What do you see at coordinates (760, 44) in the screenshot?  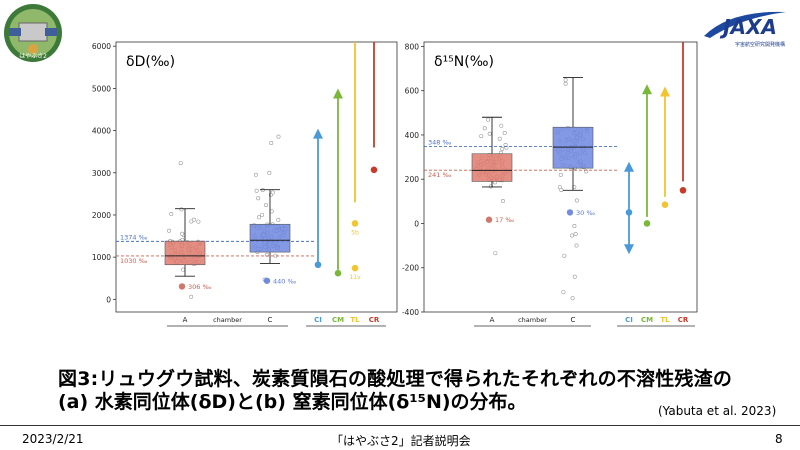 I see `jaxa-subtext: 宇宙航空研究開発機構` at bounding box center [760, 44].